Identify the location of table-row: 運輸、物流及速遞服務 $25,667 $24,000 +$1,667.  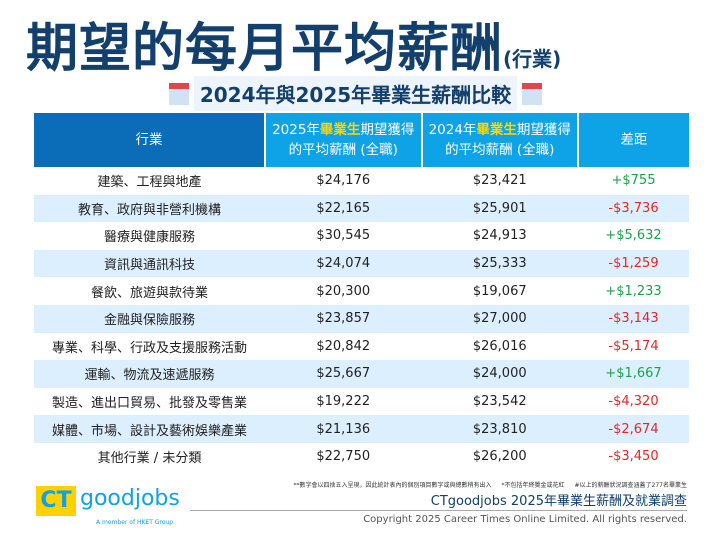
(361, 374).